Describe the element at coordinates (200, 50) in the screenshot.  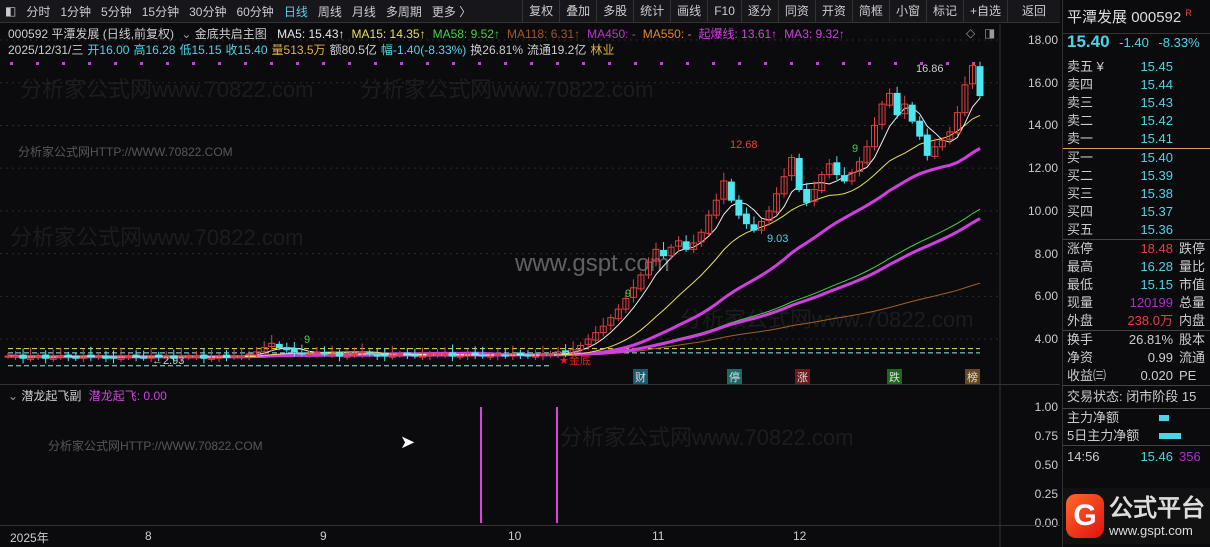
I see `ohlc-item: 低15.15` at that location.